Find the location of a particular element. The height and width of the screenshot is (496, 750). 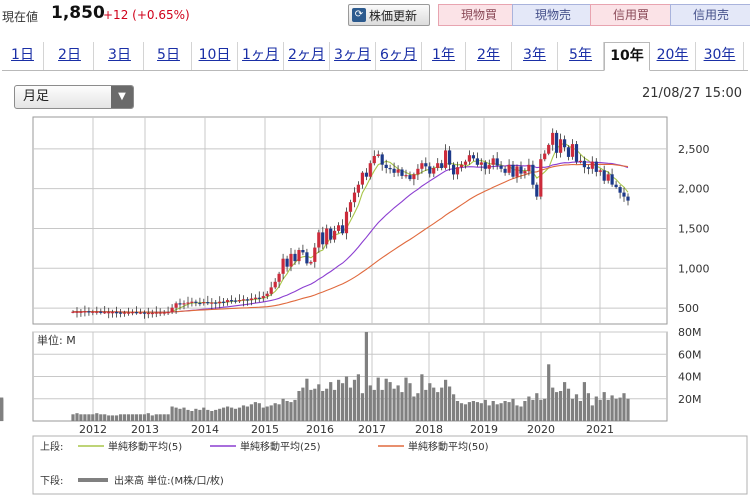

volume-tick-label: 20M is located at coordinates (690, 399).